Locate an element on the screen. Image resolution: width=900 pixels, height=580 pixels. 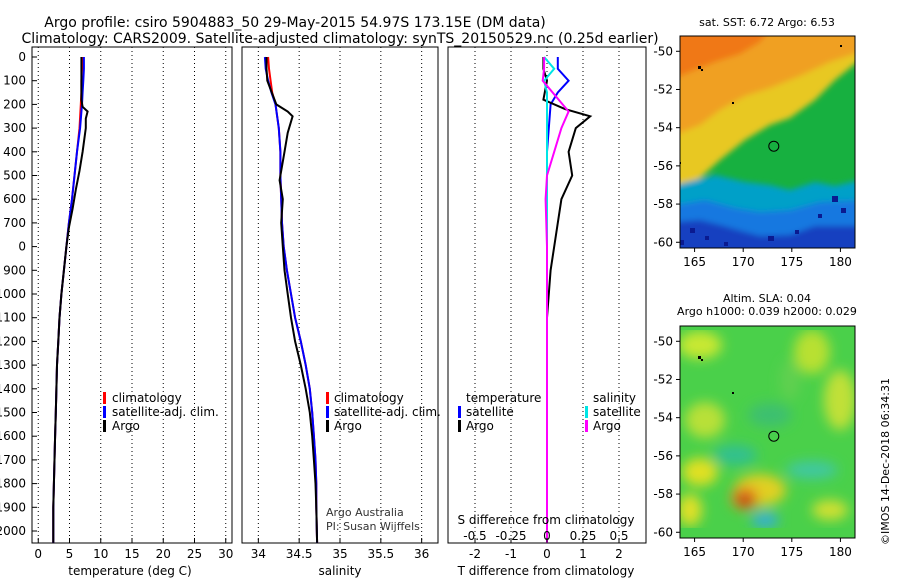
sst-lon-tick-label: 165 is located at coordinates (694, 262).